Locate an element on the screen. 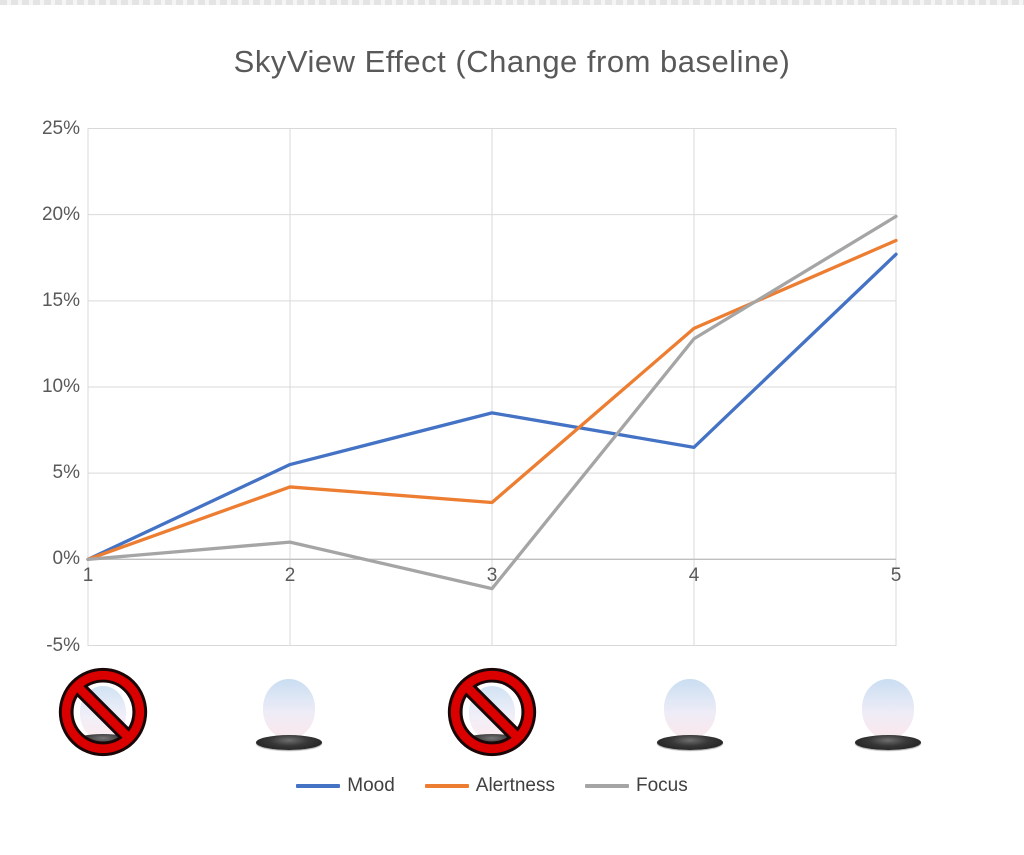 Image resolution: width=1024 pixels, height=855 pixels. y-axis-tick-label: 20% is located at coordinates (60, 214).